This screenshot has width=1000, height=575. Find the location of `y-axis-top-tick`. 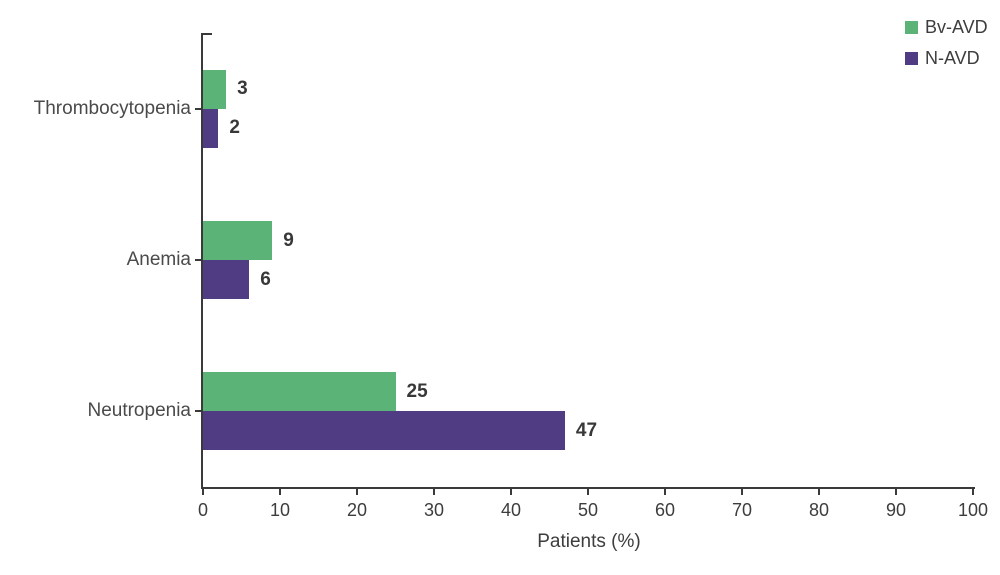

y-axis-top-tick is located at coordinates (206, 34).